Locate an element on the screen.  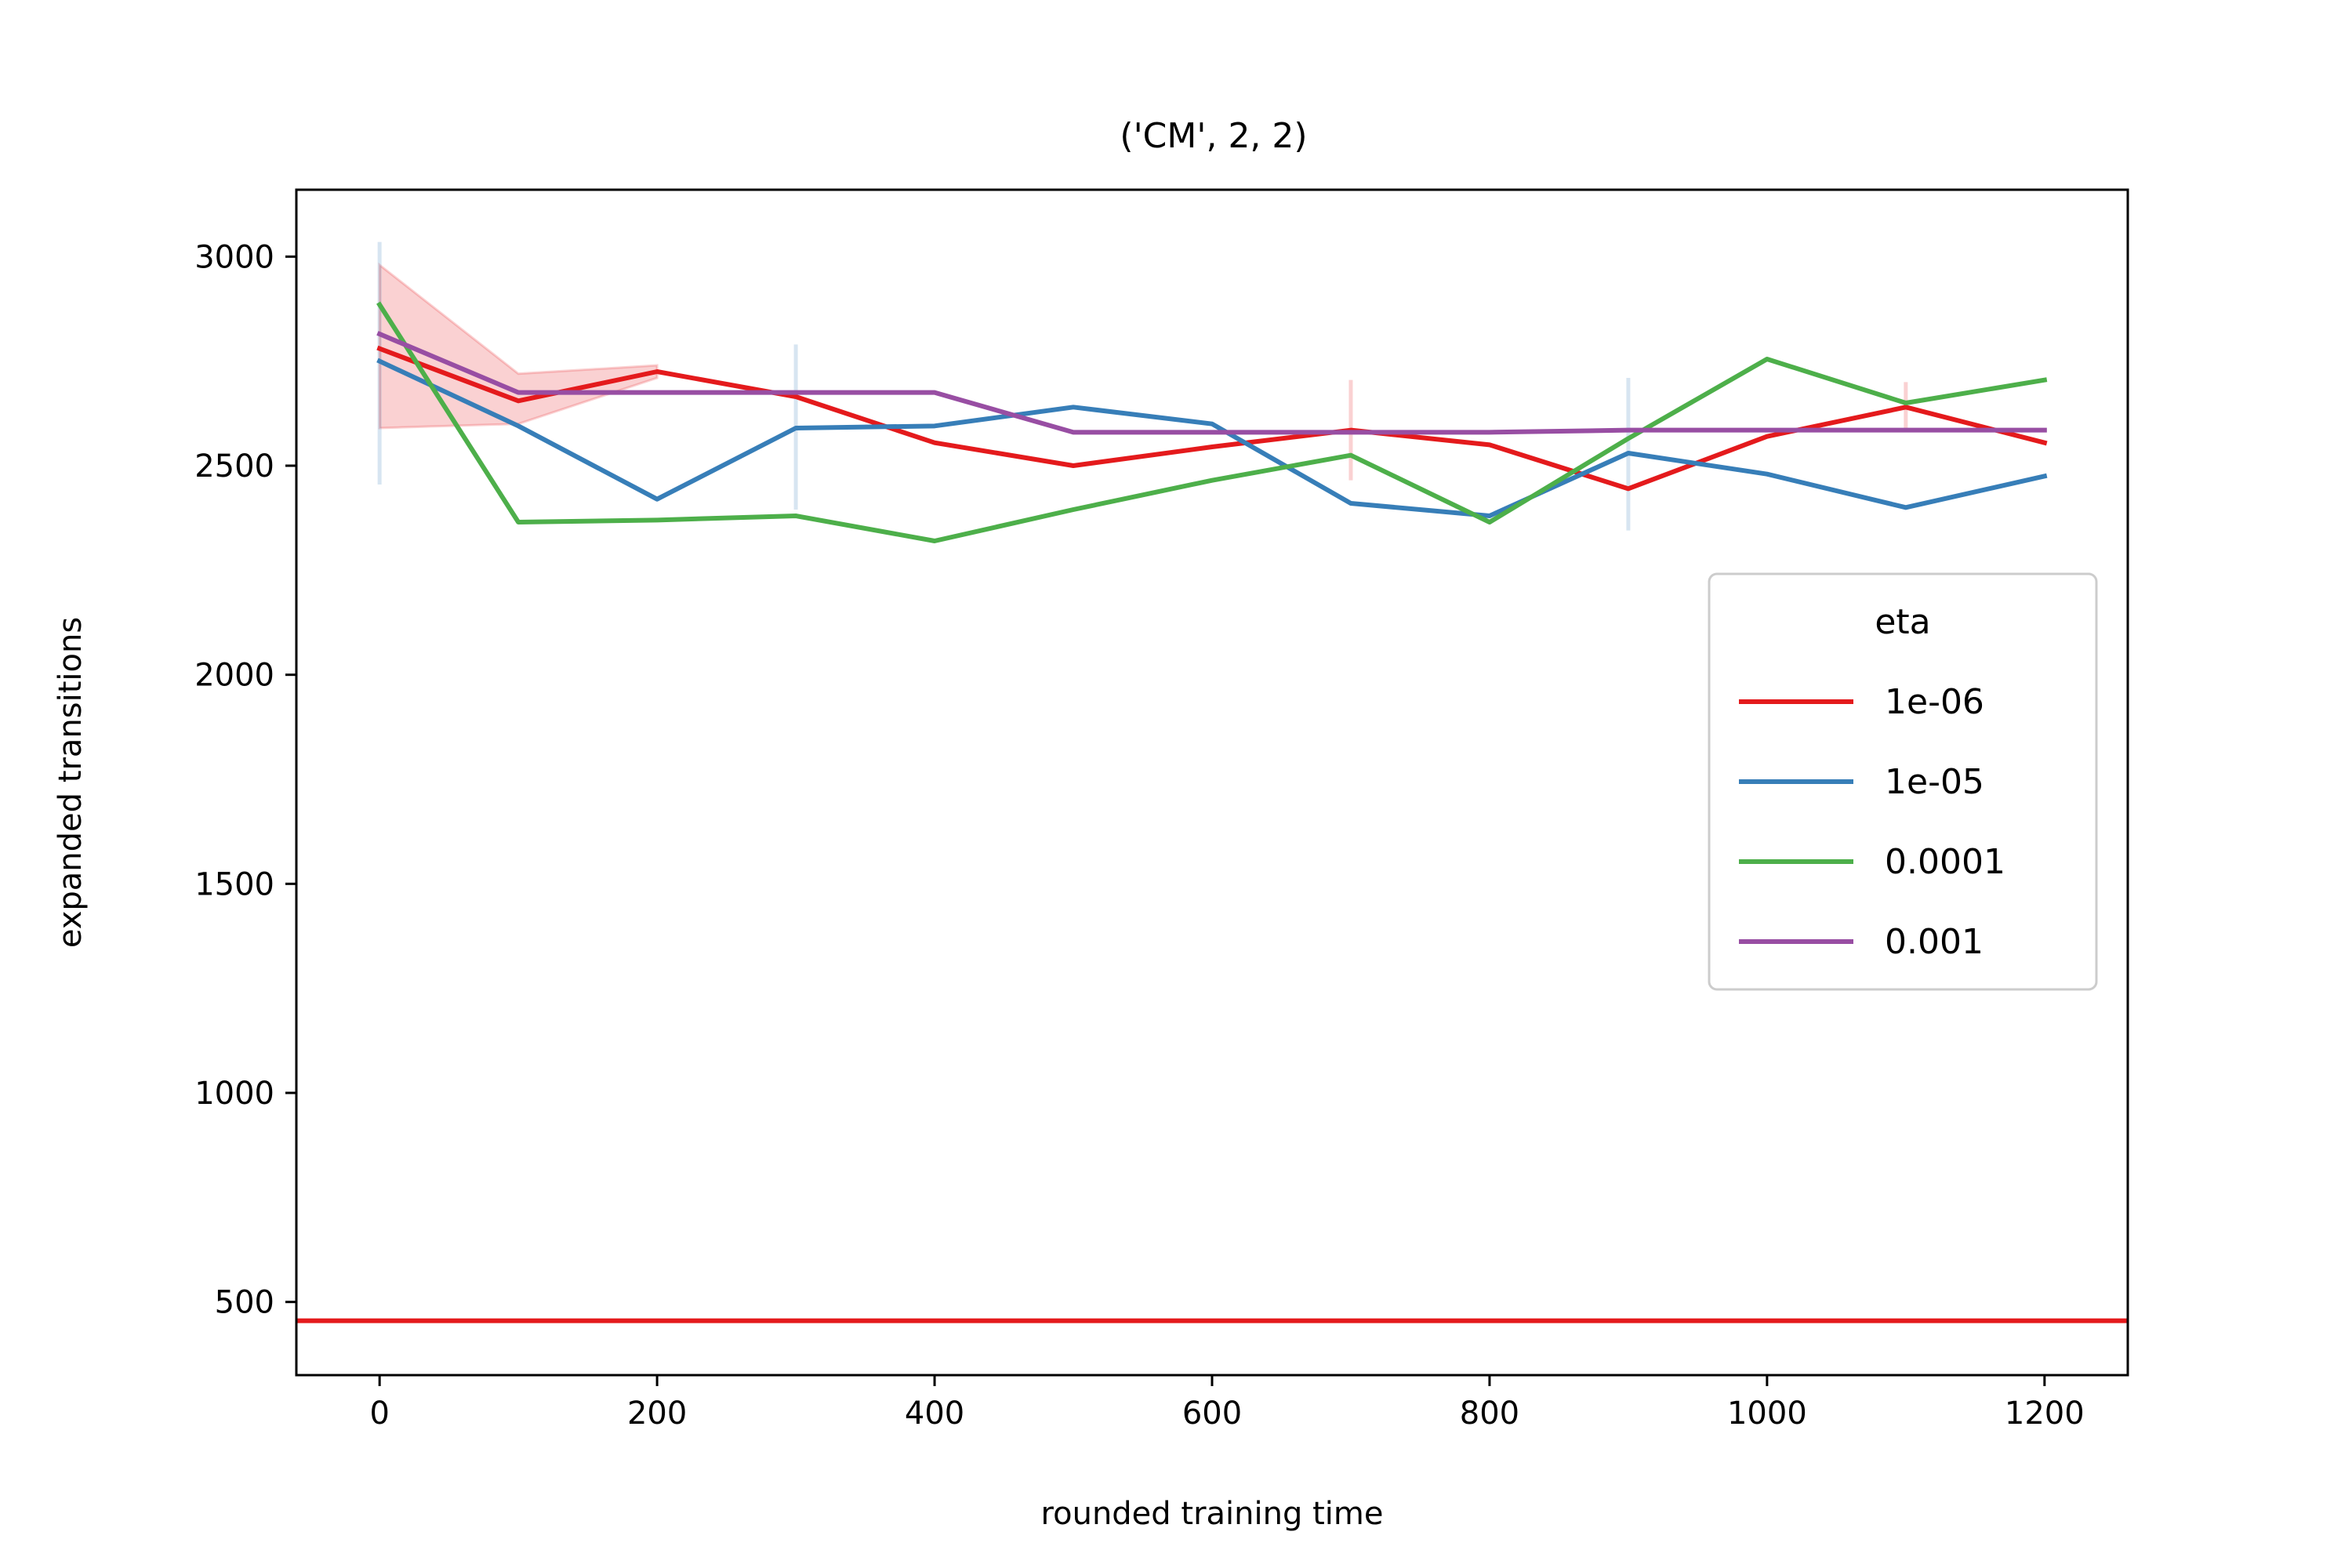
y-tick-label: 500 is located at coordinates (244, 1303).